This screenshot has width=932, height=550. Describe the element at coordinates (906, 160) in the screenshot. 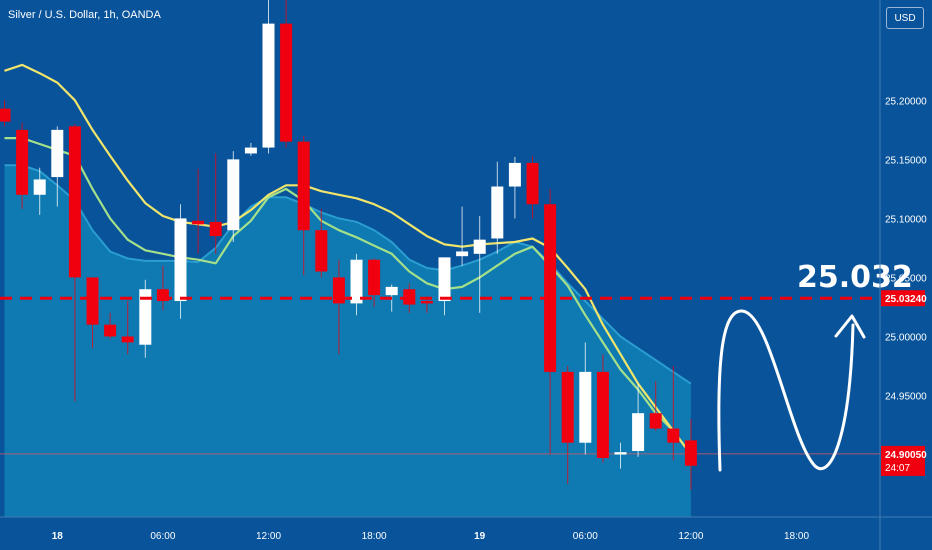

I see `price-tick-label: 25.15000` at that location.